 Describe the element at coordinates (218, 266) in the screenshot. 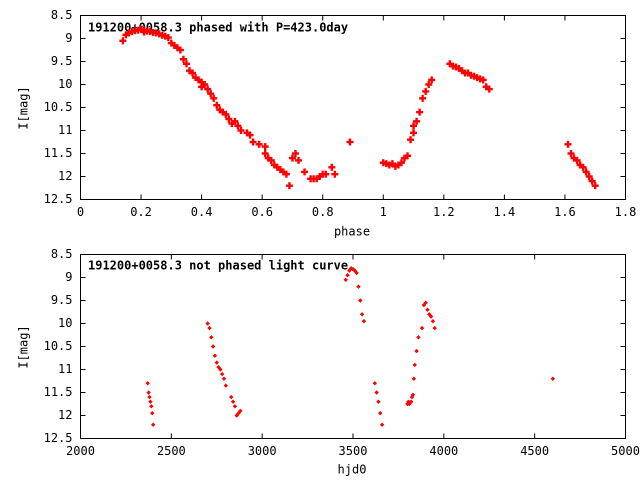

I see `chart-title: 191200+0058.3 not phased light curve` at that location.